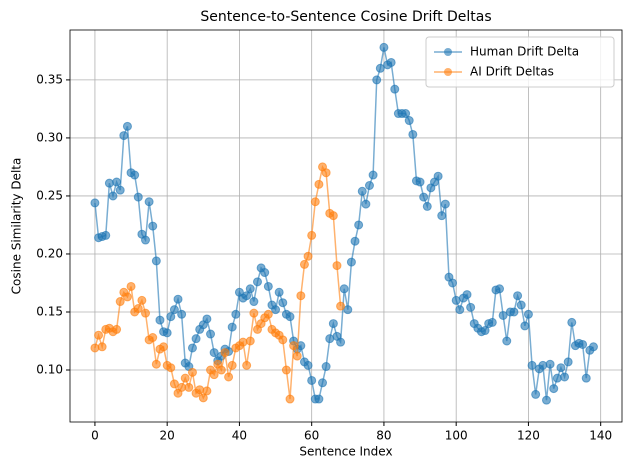  I want to click on legend: Human Drift Delta AI Drift Deltas, so click(520, 62).